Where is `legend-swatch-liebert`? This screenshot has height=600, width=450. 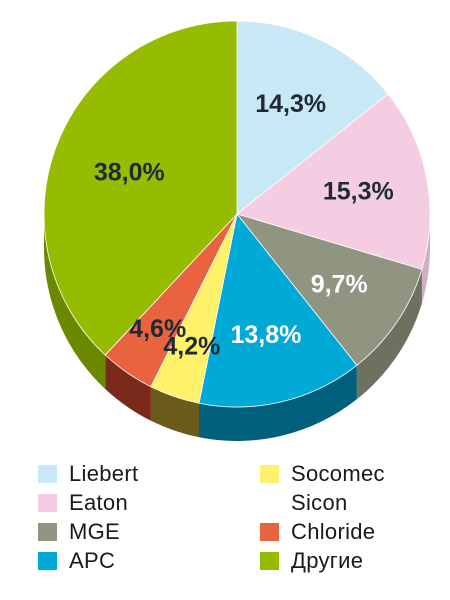
legend-swatch-liebert is located at coordinates (47, 474).